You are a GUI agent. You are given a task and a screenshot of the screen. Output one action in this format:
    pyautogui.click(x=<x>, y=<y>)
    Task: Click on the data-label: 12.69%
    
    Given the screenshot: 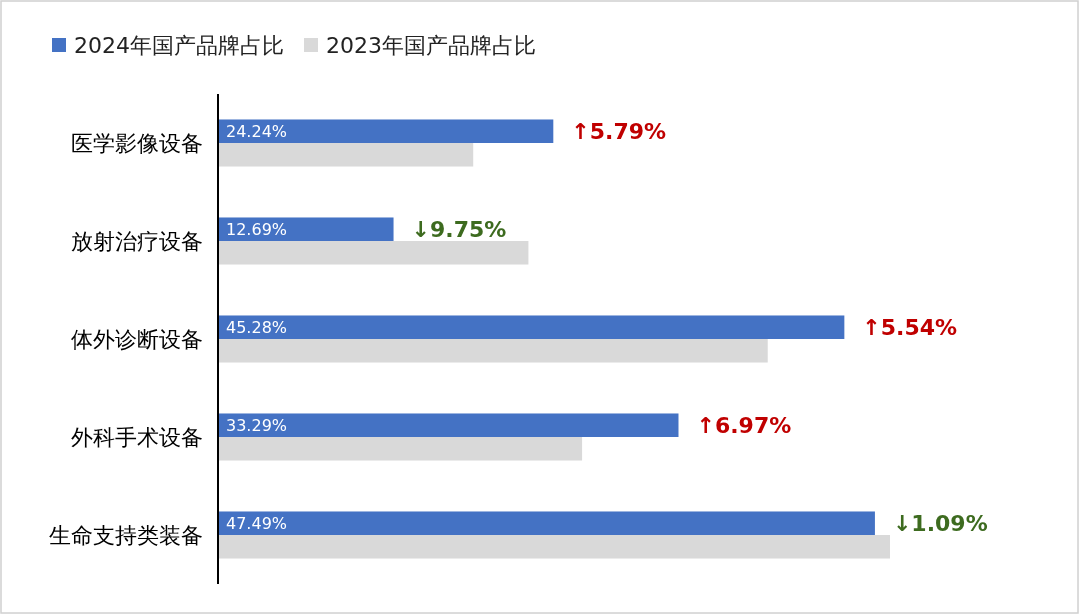 What is the action you would take?
    pyautogui.click(x=257, y=229)
    